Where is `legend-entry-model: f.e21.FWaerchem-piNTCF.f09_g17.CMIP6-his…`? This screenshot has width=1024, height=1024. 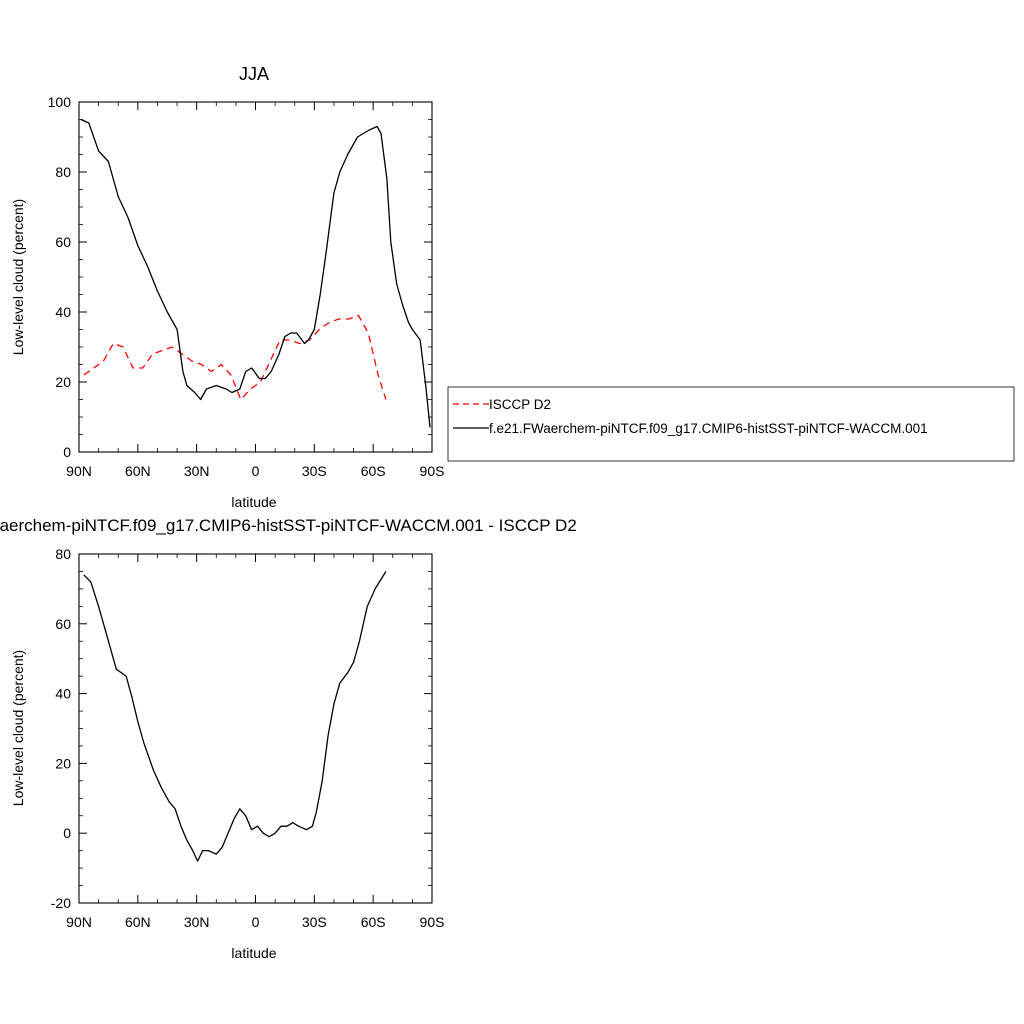 legend-entry-model: f.e21.FWaerchem-piNTCF.f09_g17.CMIP6-his… is located at coordinates (708, 428).